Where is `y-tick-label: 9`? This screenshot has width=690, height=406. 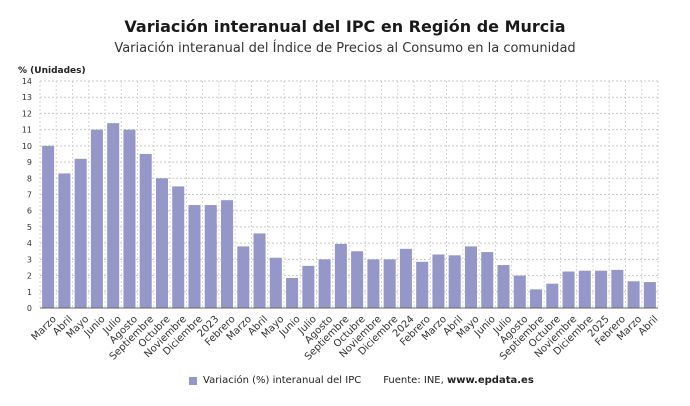 y-tick-label: 9 is located at coordinates (29, 162).